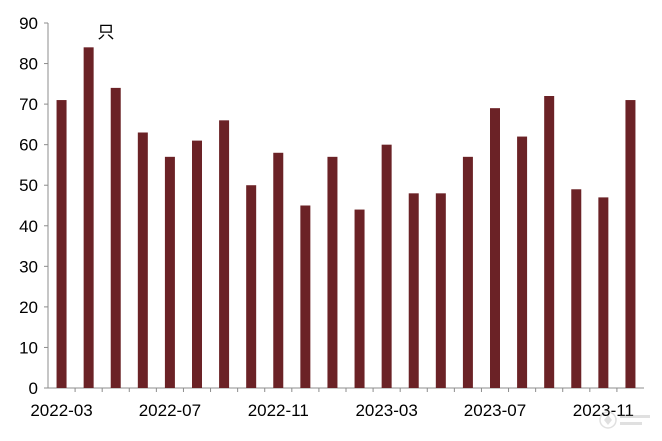  What do you see at coordinates (33, 206) in the screenshot?
I see `y-axis-tick-labels: 0 10 20 30 40 50 60 70 80 90` at bounding box center [33, 206].